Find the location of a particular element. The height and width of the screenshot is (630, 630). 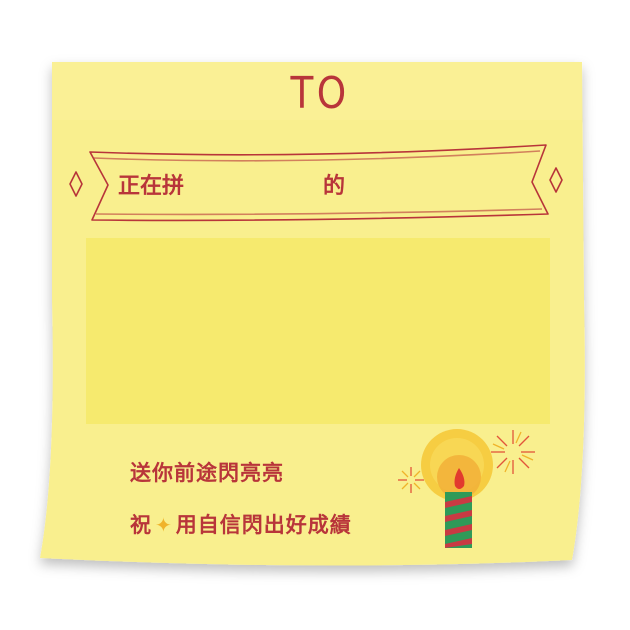

banner-suffix: 的 is located at coordinates (334, 186).